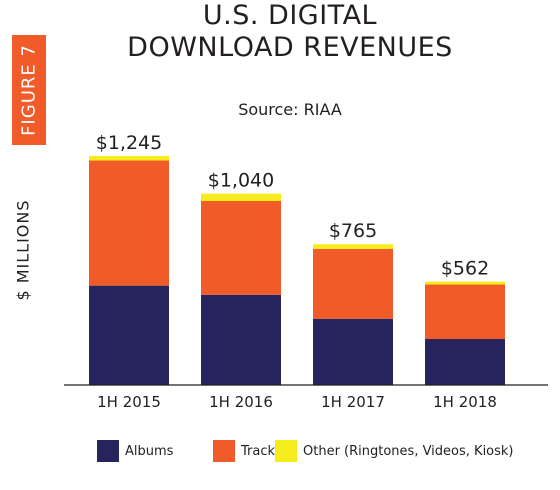 The image size is (560, 490). What do you see at coordinates (129, 143) in the screenshot?
I see `total-label-1: $1,245` at bounding box center [129, 143].